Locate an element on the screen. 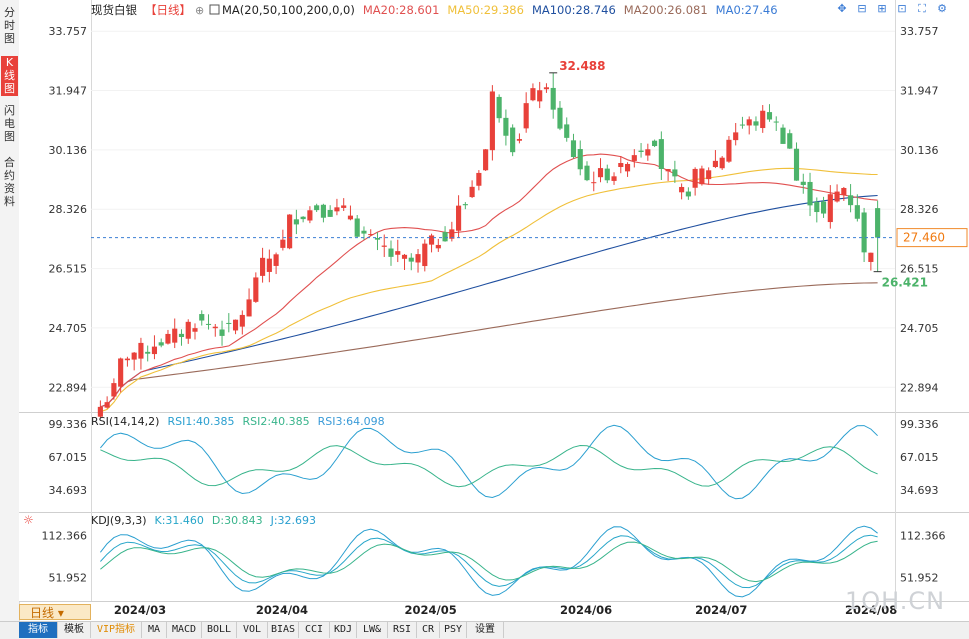 The height and width of the screenshot is (639, 969). settings-icon: ⚙ is located at coordinates (942, 8).